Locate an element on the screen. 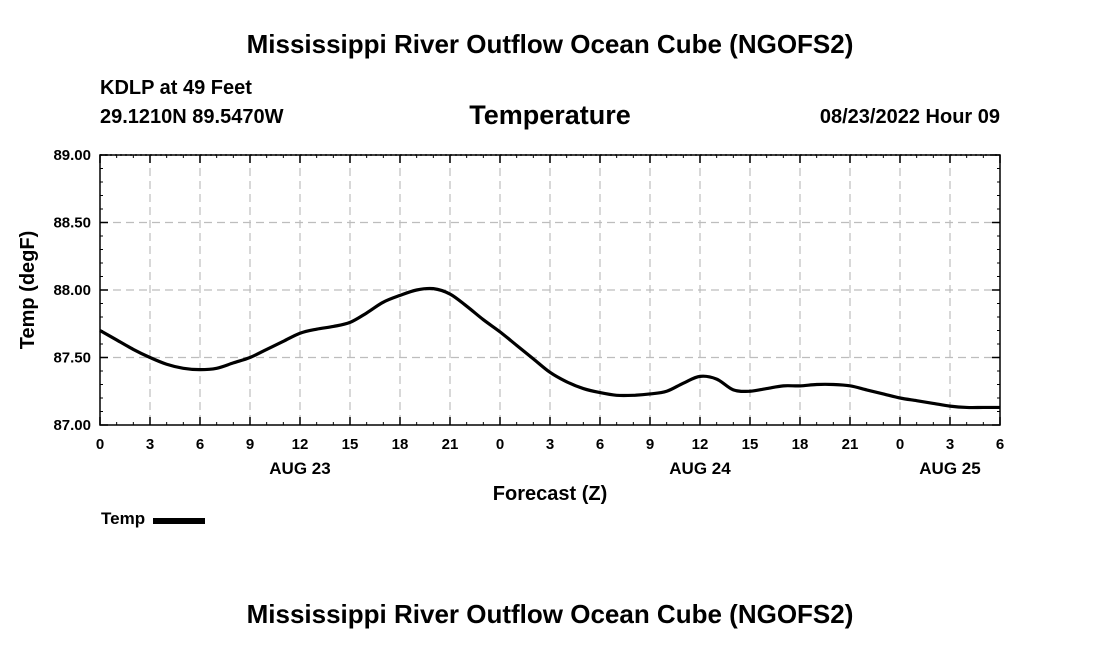 The height and width of the screenshot is (650, 1100). x-axis-title: Forecast (Z) is located at coordinates (550, 494).